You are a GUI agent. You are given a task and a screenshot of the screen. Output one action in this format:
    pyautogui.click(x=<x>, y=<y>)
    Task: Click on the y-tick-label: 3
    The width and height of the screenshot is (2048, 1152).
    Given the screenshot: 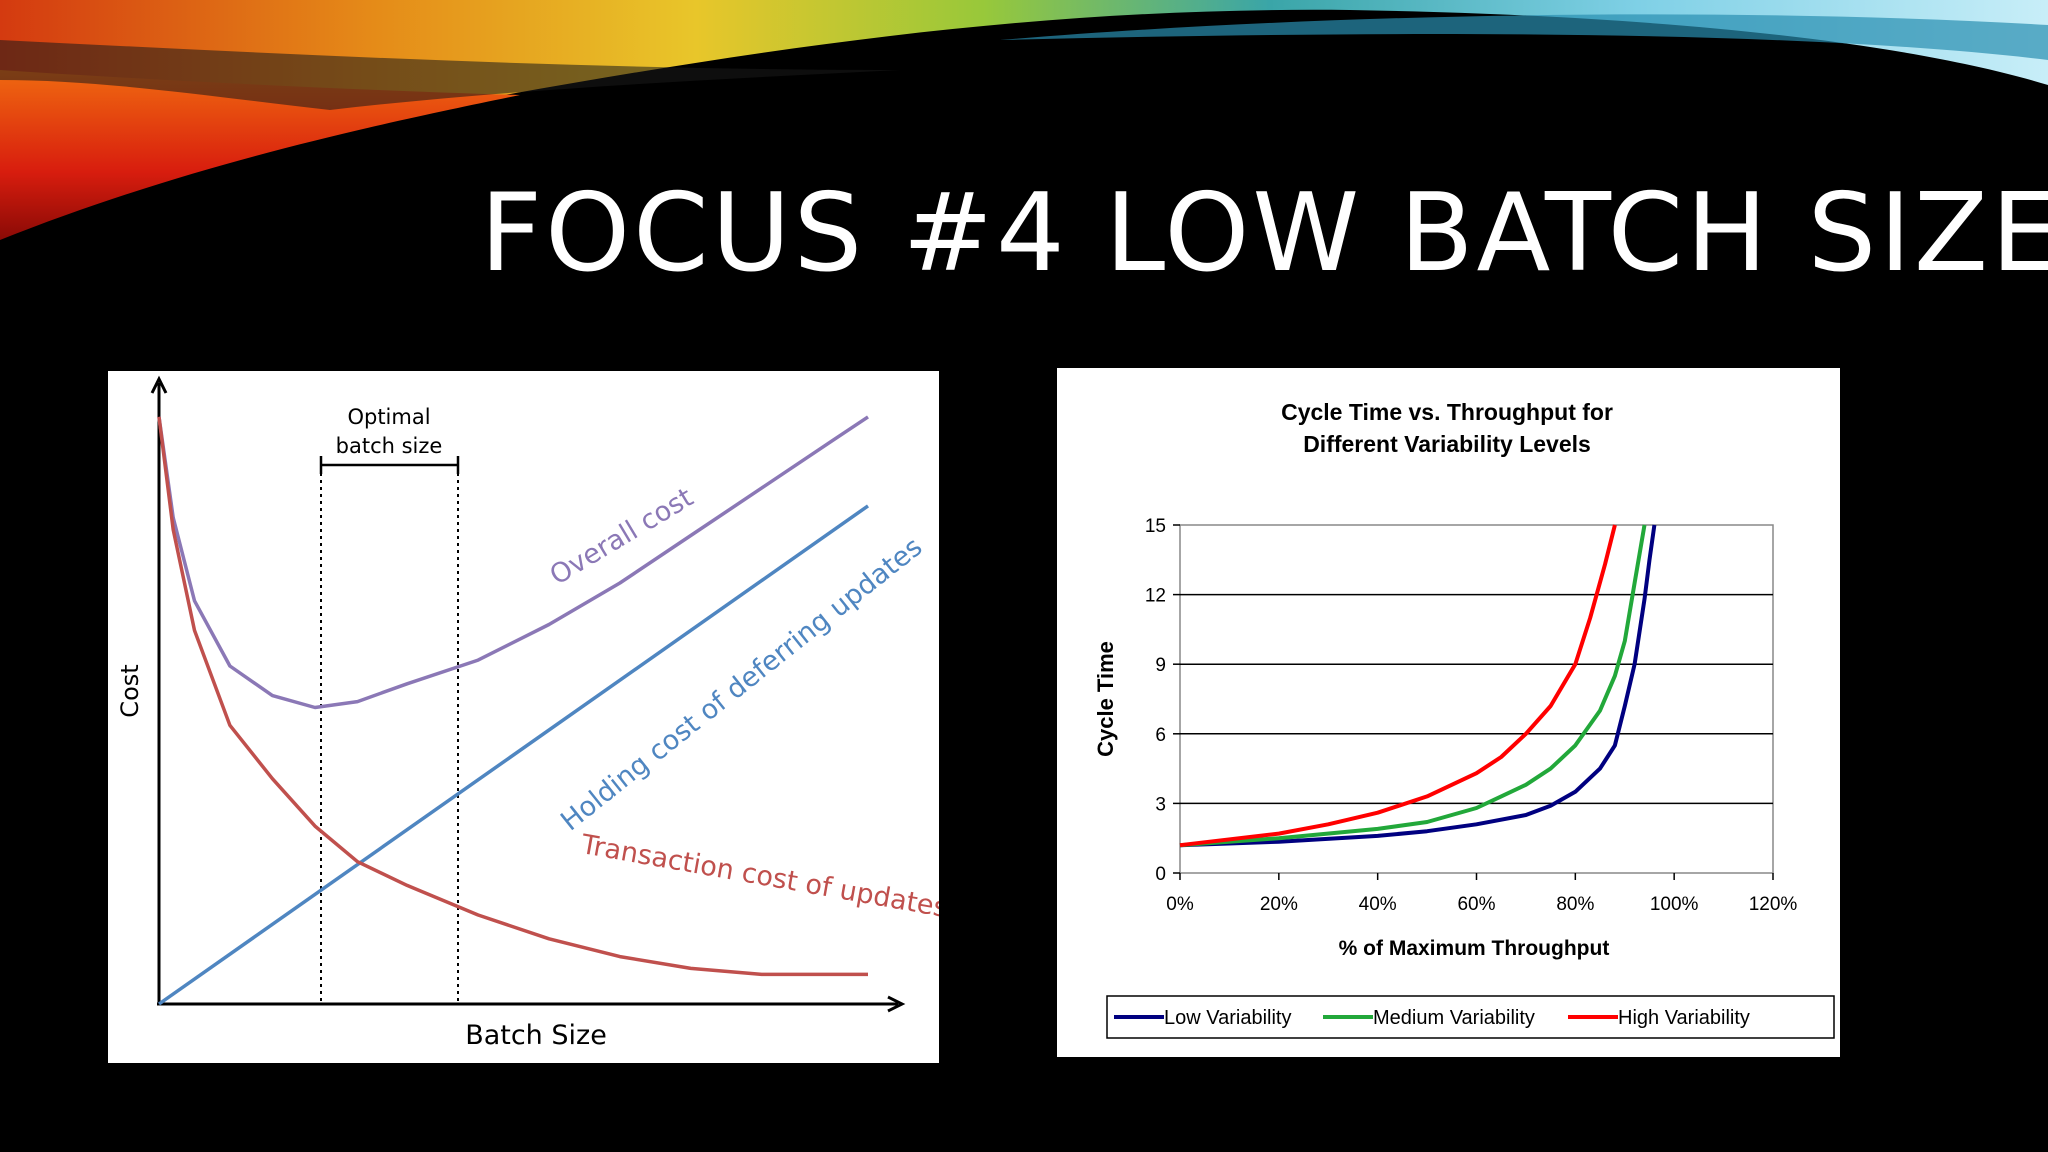 What is the action you would take?
    pyautogui.click(x=1160, y=804)
    